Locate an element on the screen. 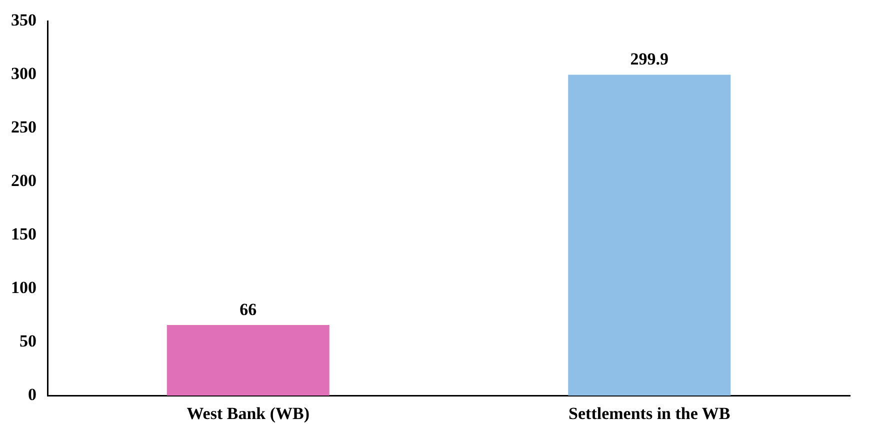 The image size is (878, 438). y-tick-label: 250 is located at coordinates (23, 127).